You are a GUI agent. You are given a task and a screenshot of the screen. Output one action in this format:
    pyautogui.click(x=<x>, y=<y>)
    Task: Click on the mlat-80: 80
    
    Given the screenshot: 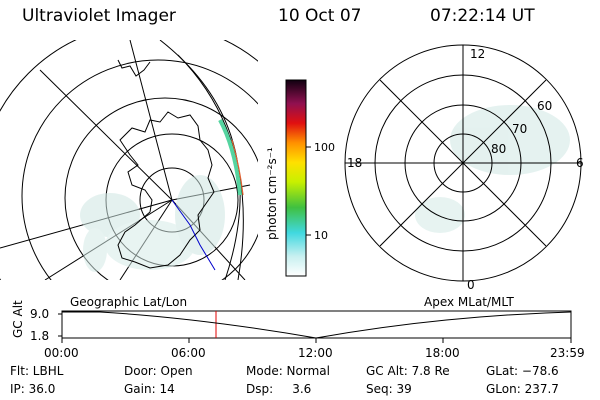 What is the action you would take?
    pyautogui.click(x=498, y=149)
    